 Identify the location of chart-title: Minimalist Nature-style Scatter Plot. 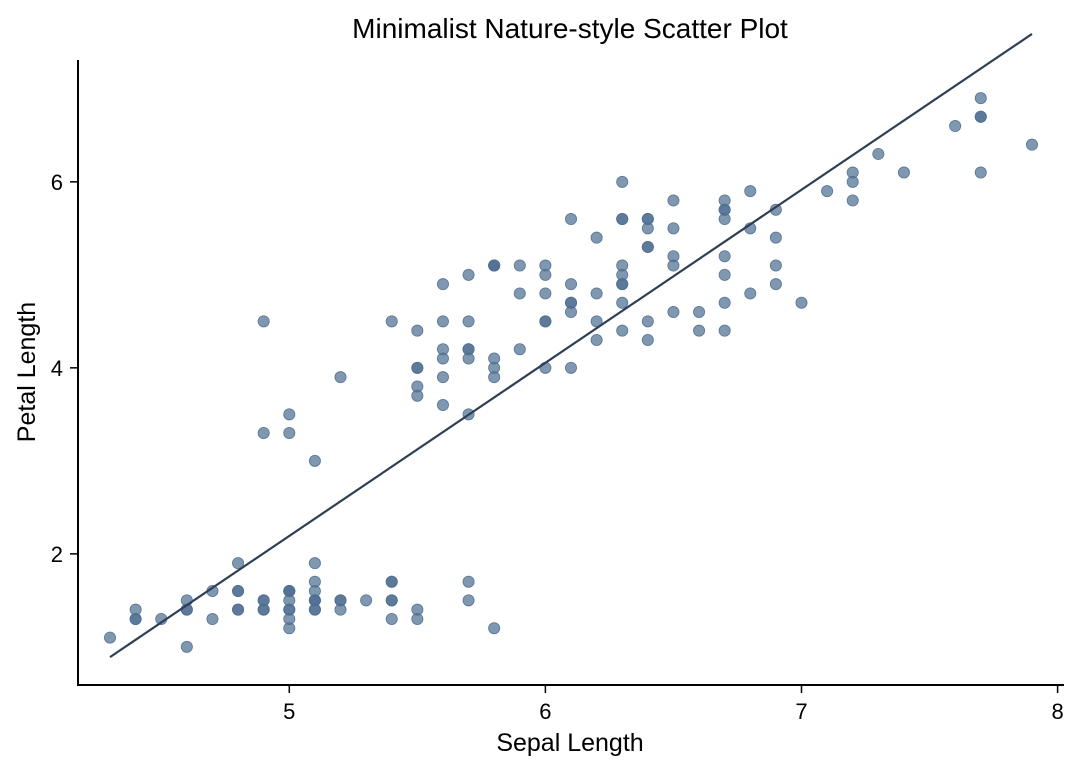
(570, 28).